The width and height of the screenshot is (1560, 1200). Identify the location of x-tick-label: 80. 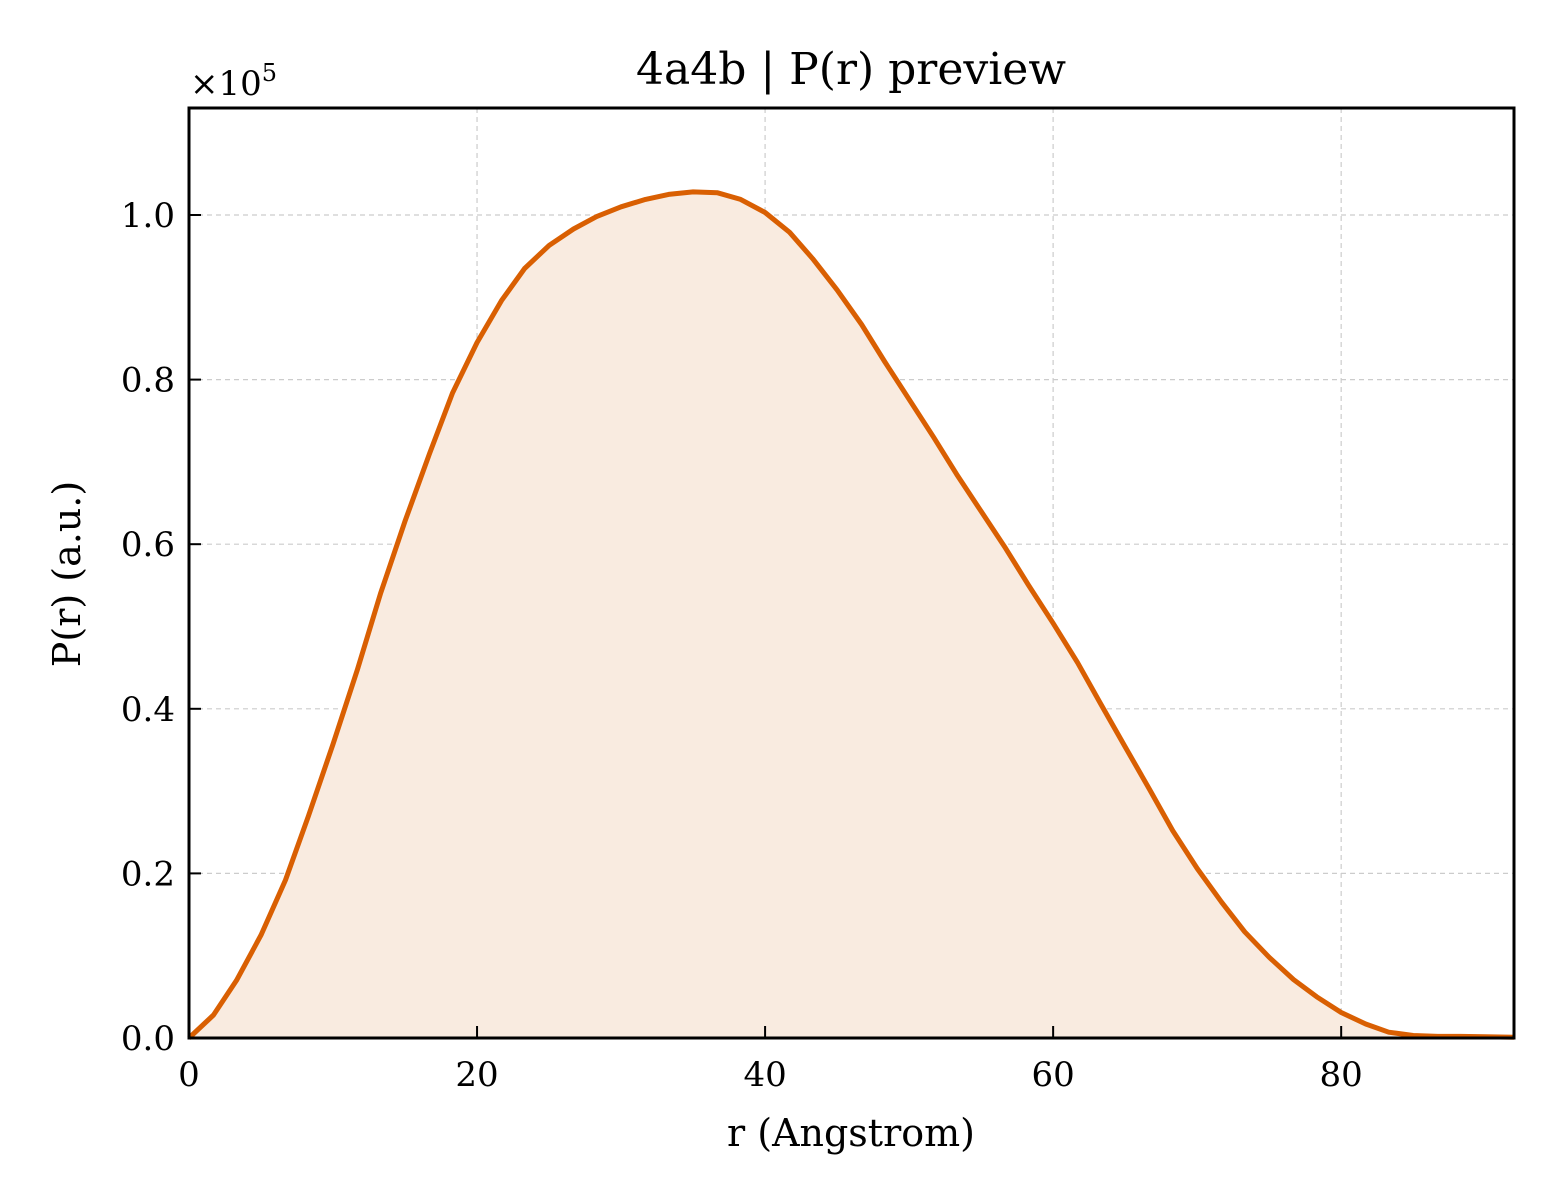
(1341, 1075).